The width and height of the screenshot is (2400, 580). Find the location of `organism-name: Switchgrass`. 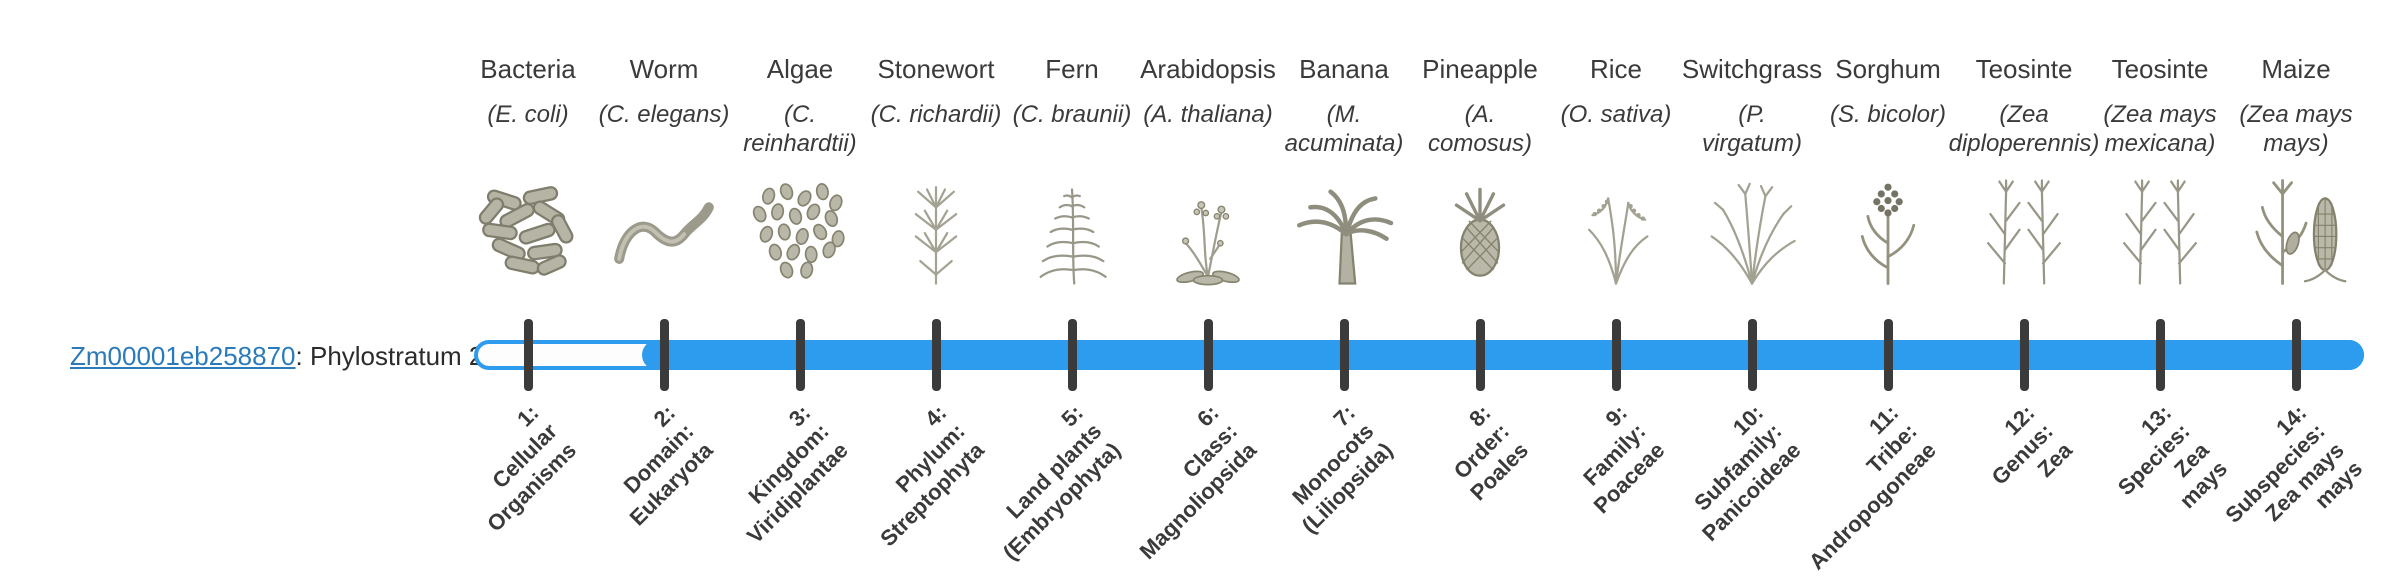

organism-name: Switchgrass is located at coordinates (1752, 69).